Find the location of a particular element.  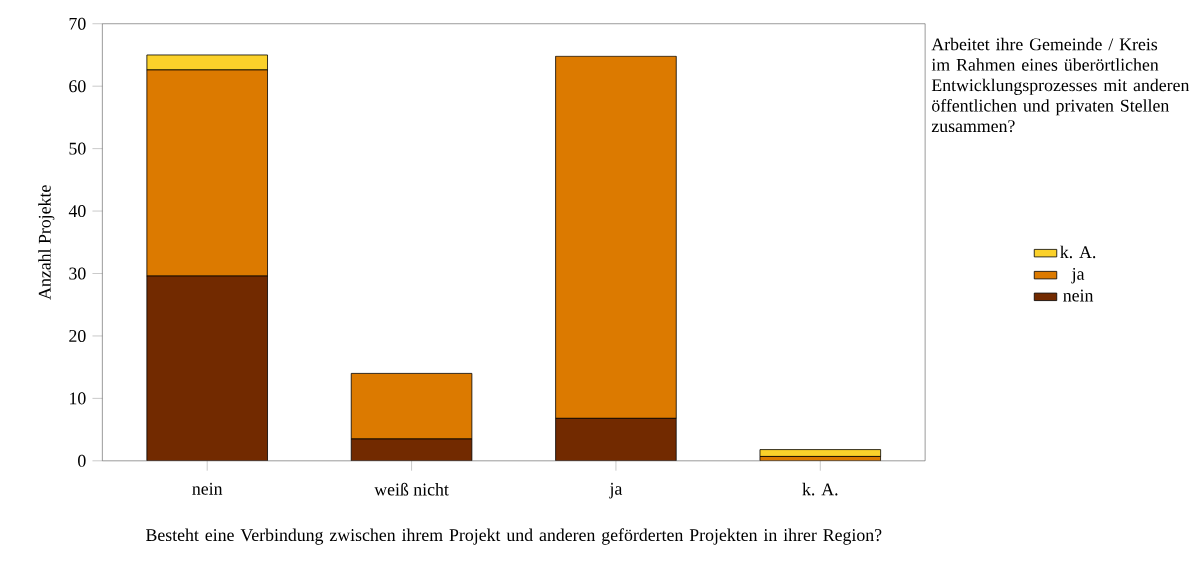

y-tick-label: 10 is located at coordinates (78, 398).